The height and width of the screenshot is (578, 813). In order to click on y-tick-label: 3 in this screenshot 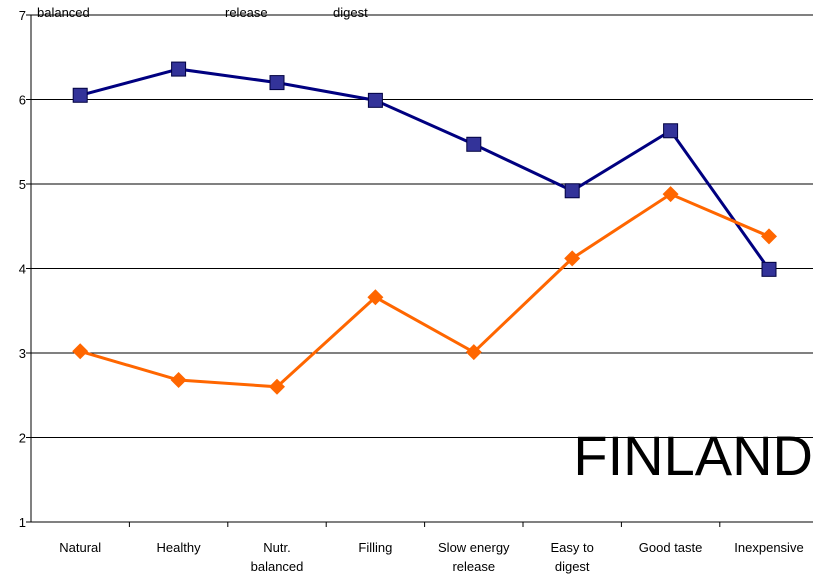, I will do `click(22, 353)`.